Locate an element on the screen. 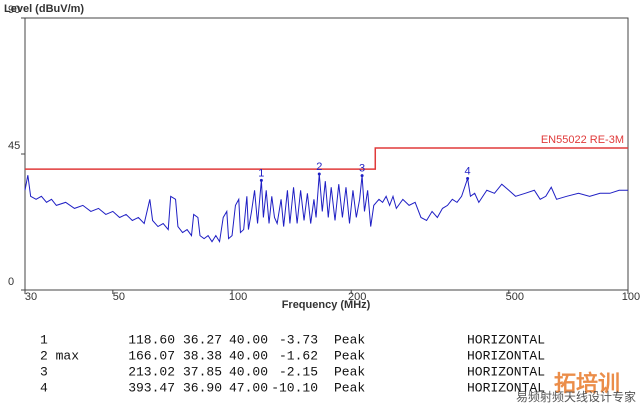 The image size is (640, 409). table-cell: -1.62 is located at coordinates (298, 355).